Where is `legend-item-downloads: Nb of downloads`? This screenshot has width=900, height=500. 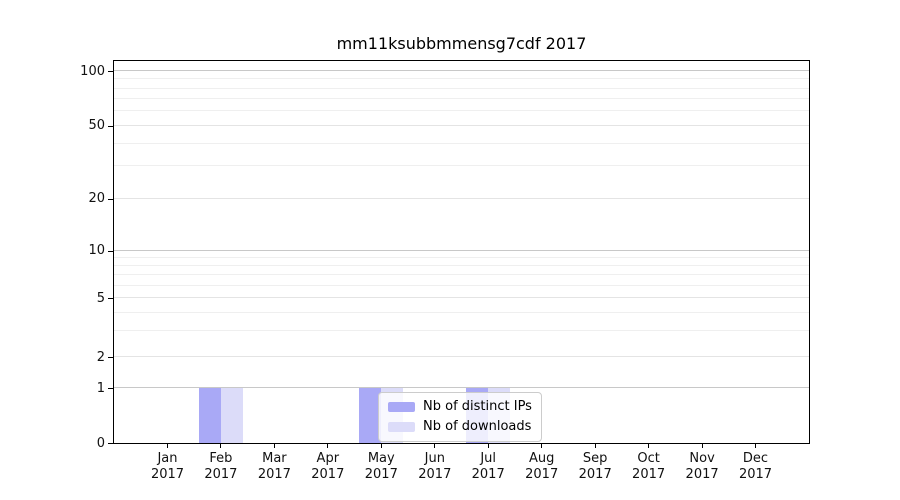 legend-item-downloads: Nb of downloads is located at coordinates (460, 427).